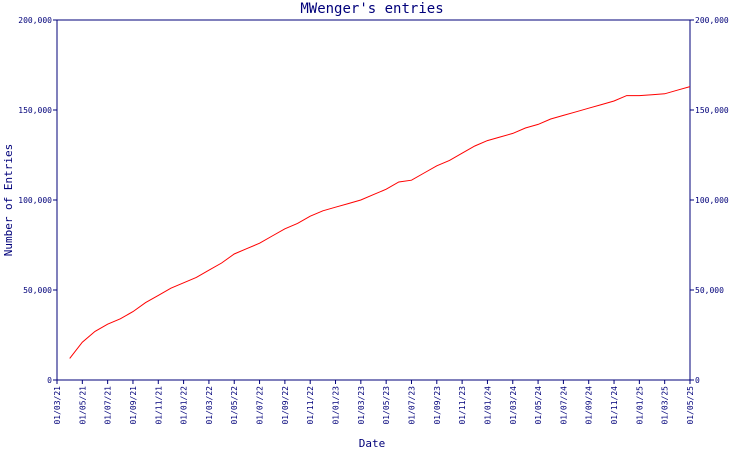 The image size is (750, 450). What do you see at coordinates (709, 290) in the screenshot?
I see `y-tick-label-right: 50,000` at bounding box center [709, 290].